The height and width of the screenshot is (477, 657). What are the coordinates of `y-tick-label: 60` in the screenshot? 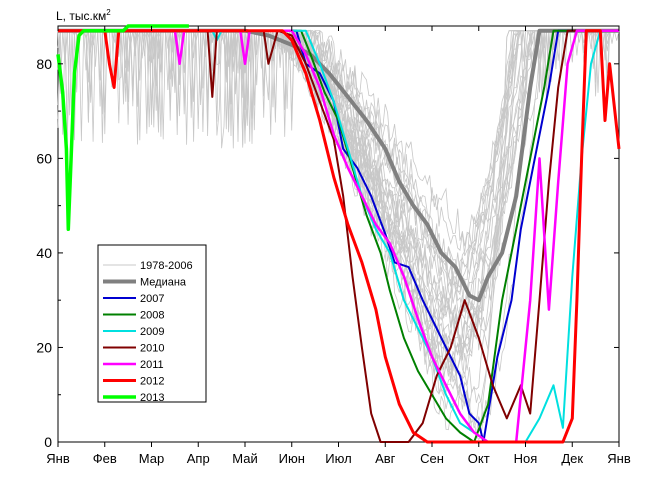 It's located at (44, 158).